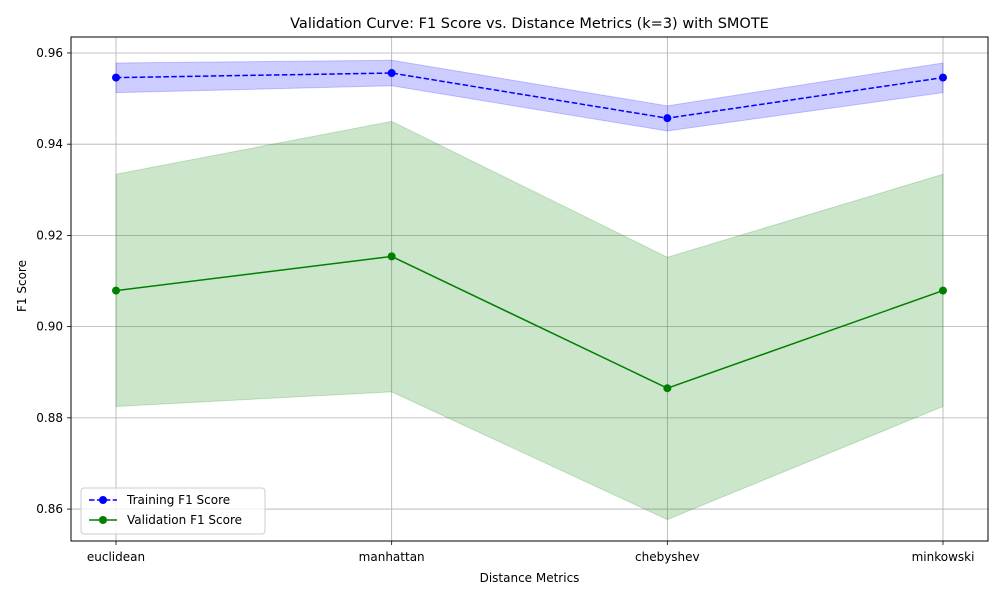 The height and width of the screenshot is (600, 1000). Describe the element at coordinates (116, 557) in the screenshot. I see `x-tick-label: euclidean` at that location.